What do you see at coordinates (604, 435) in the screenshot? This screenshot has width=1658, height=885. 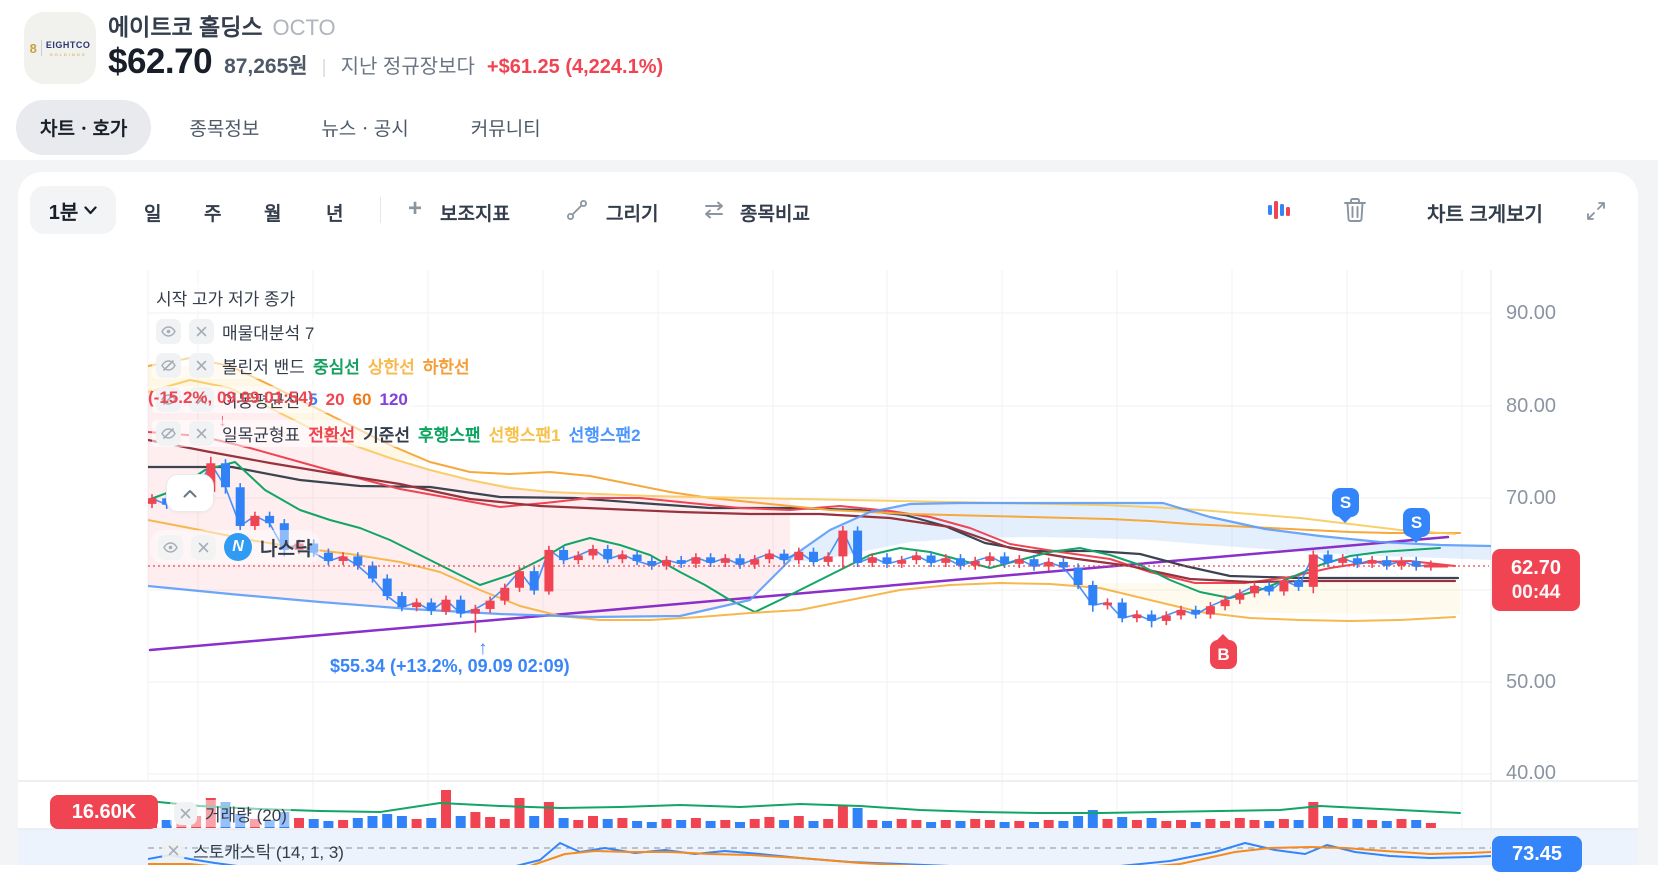 I see `legend-senkou2: 선행스팬2` at bounding box center [604, 435].